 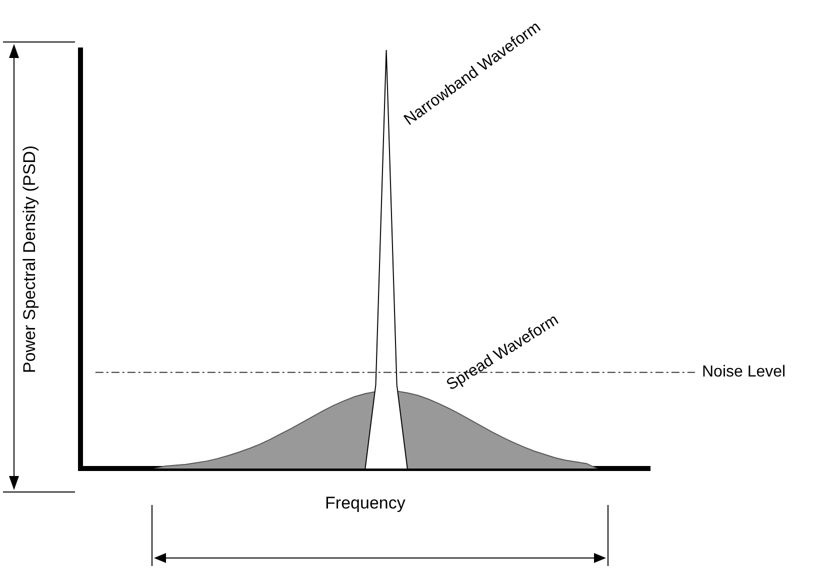 What do you see at coordinates (744, 372) in the screenshot?
I see `ref-line-label: Noise Level` at bounding box center [744, 372].